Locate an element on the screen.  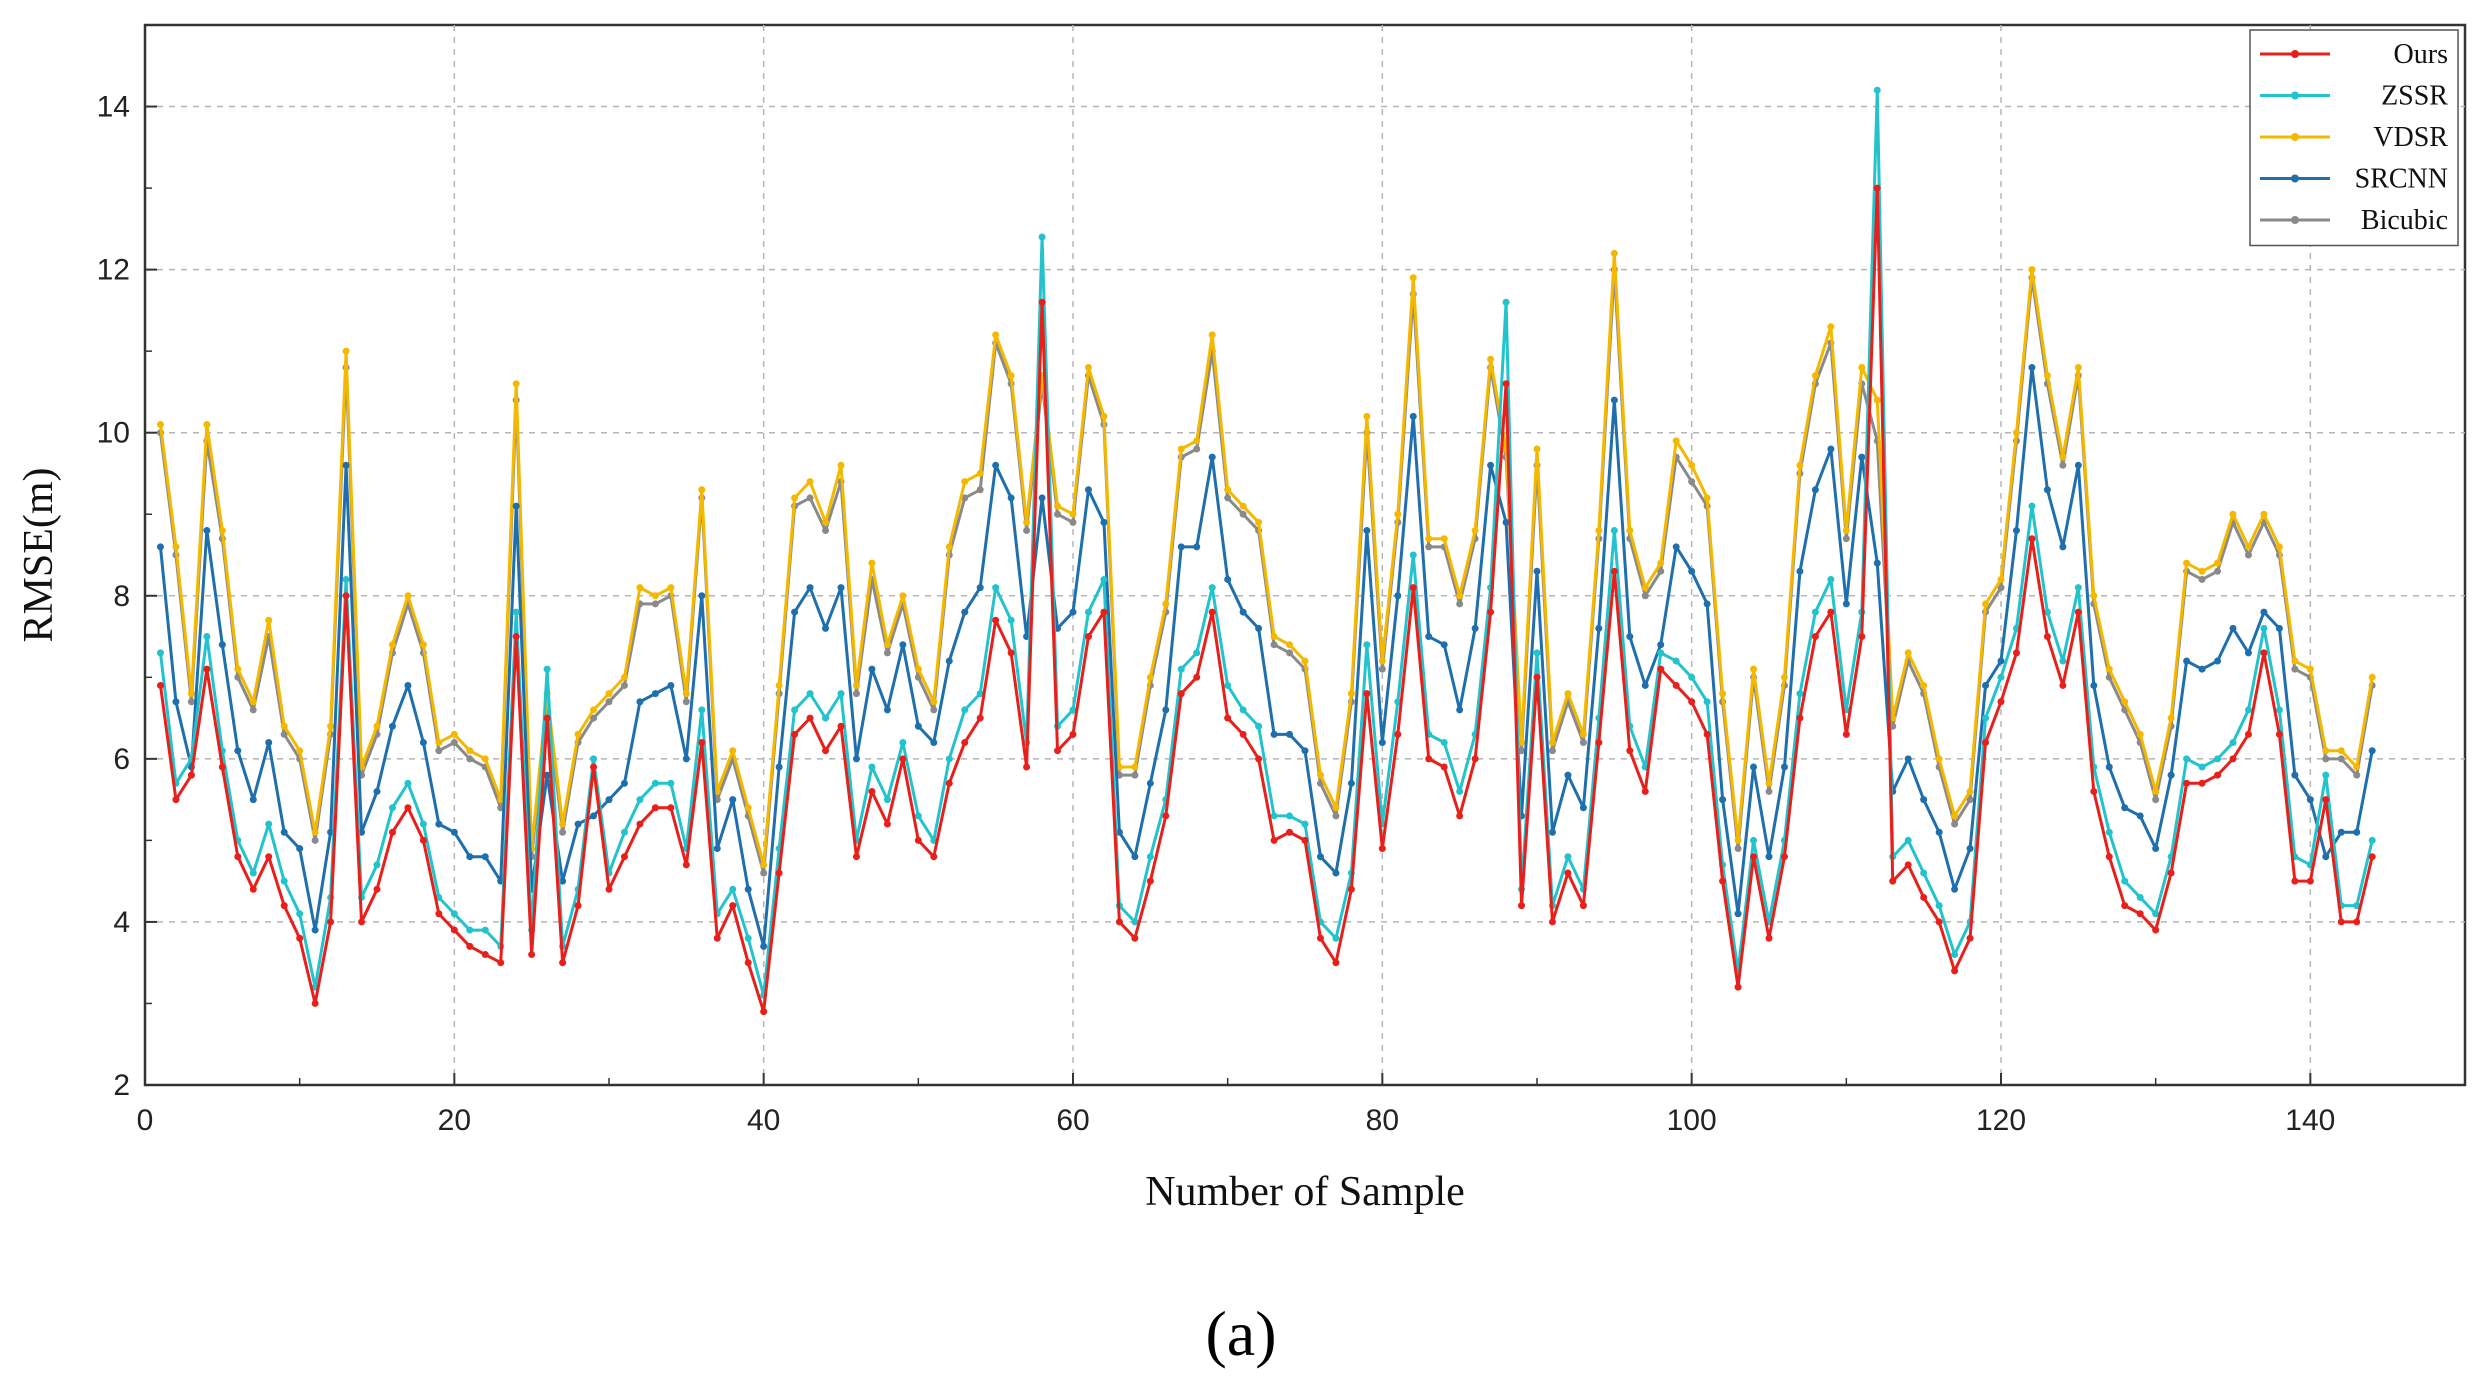
y-tick-label: 10 is located at coordinates (113, 433).